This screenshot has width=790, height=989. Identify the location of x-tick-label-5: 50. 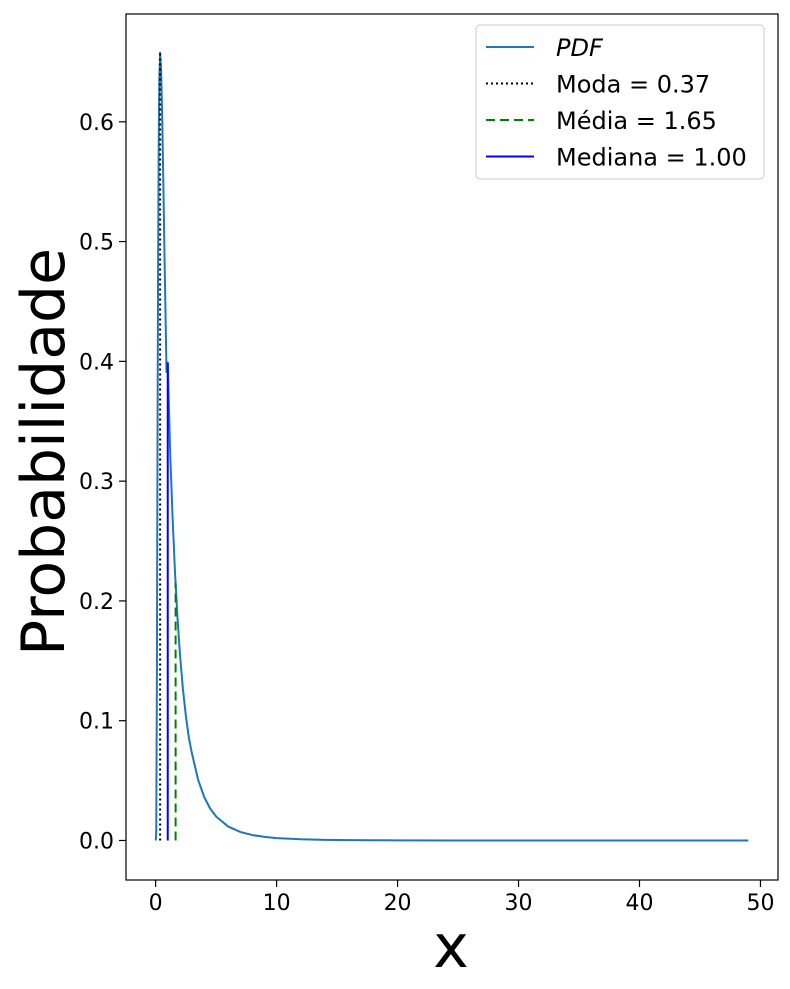
(760, 903).